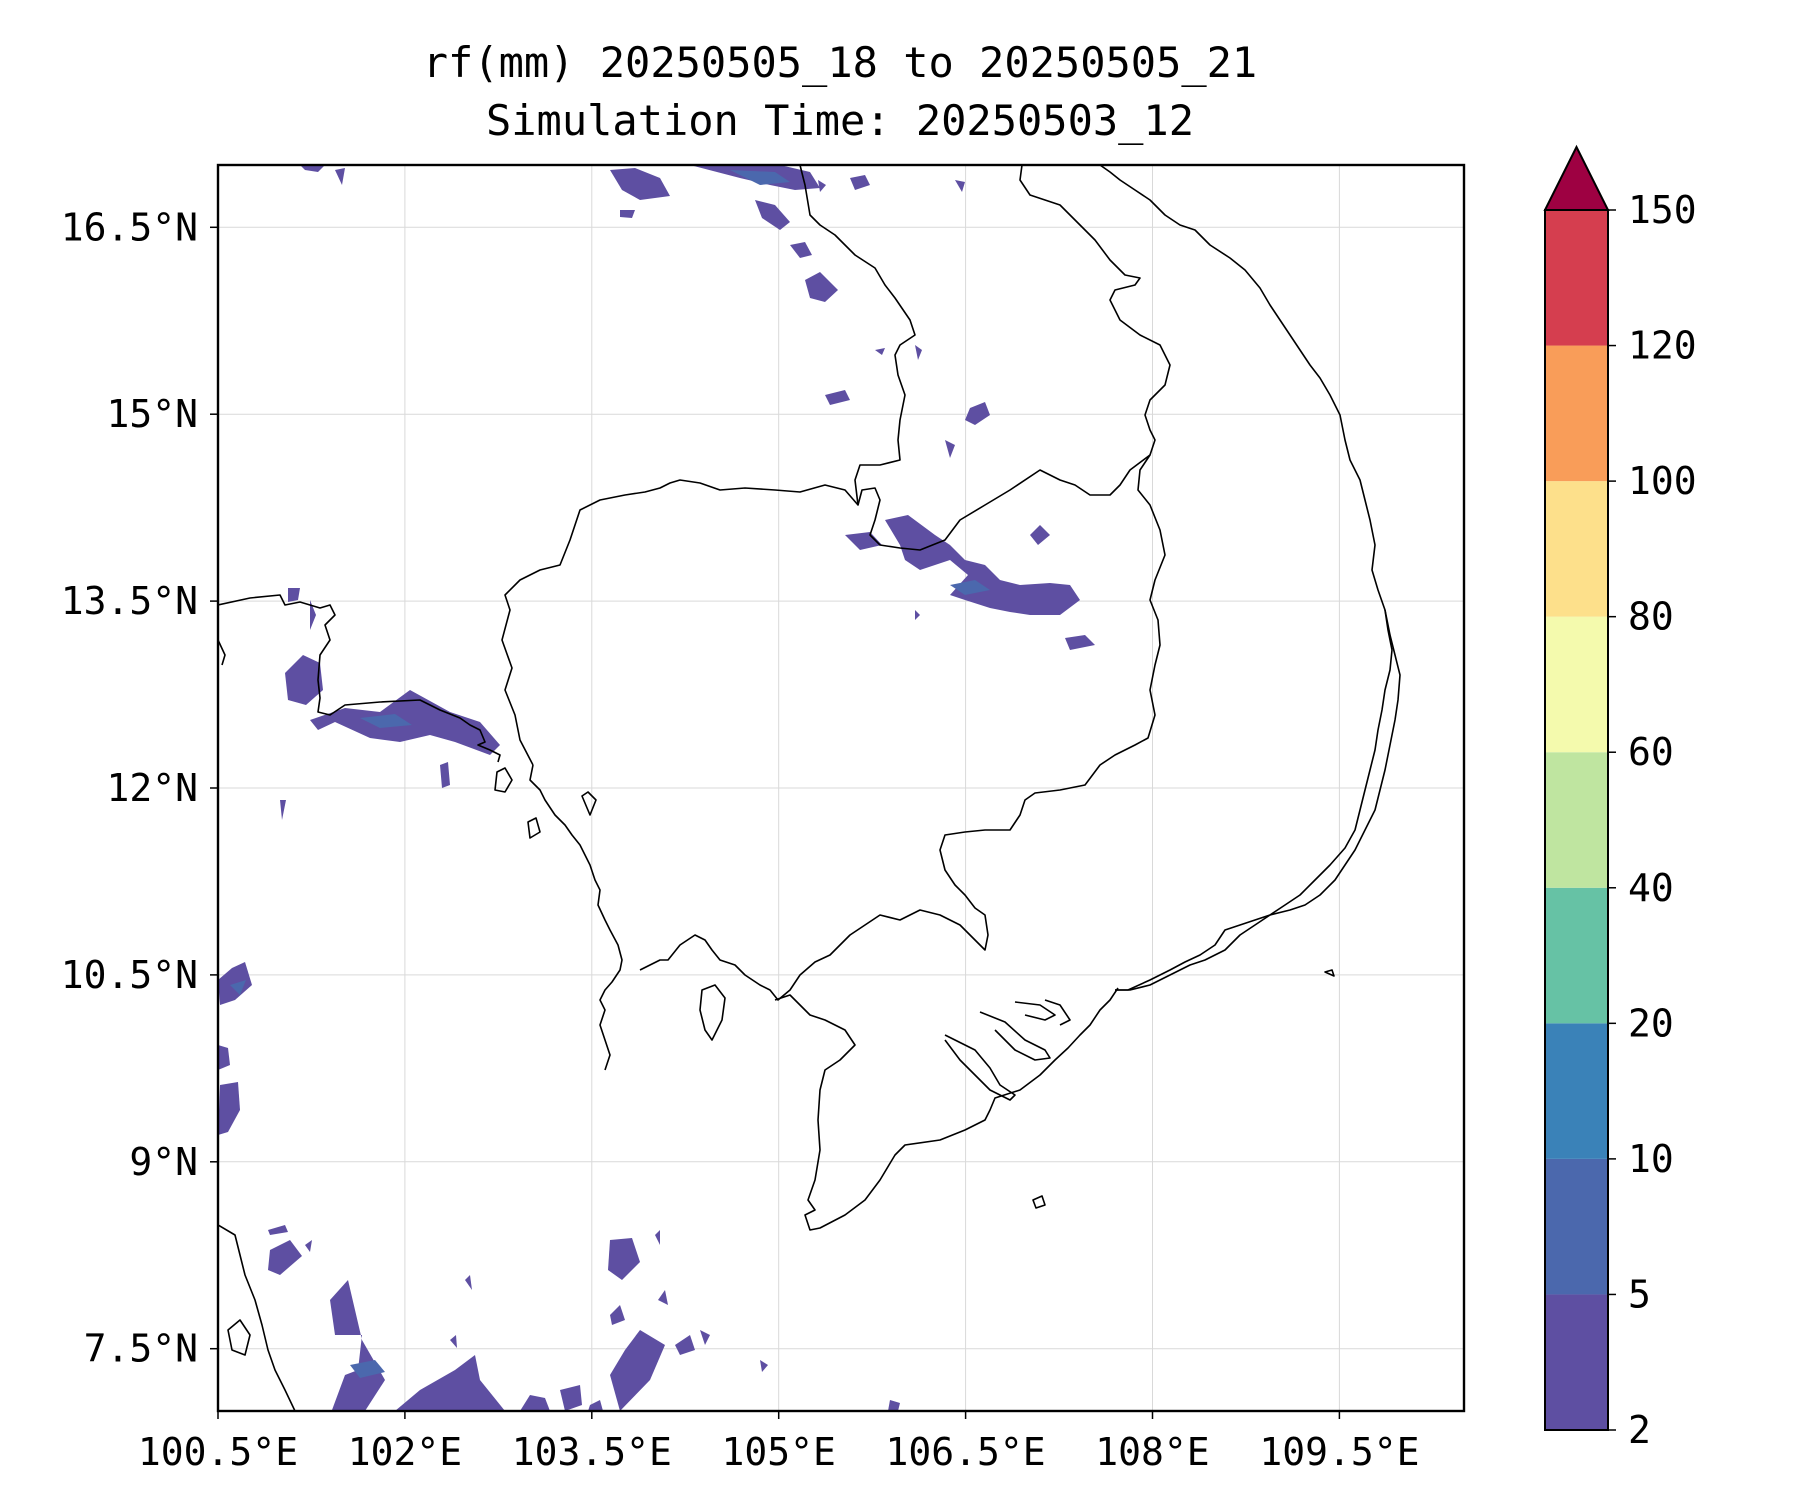  Describe the element at coordinates (1620, 798) in the screenshot. I see `colorbar: 2 5 10 20 40 60 80 100 120 150` at that location.